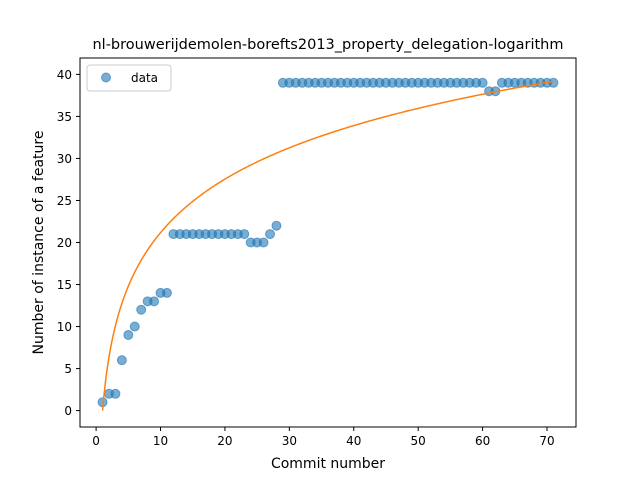  I want to click on y-axis-label: Number of instance of a feature, so click(39, 243).